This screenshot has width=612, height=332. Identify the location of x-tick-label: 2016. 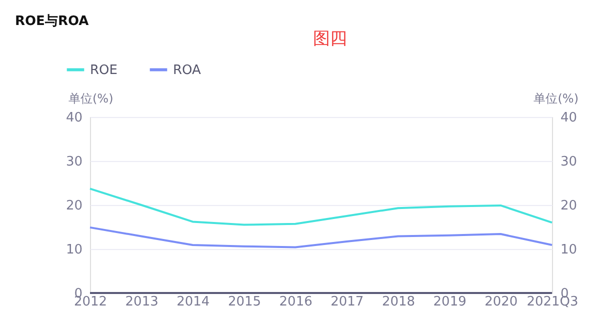
(295, 302).